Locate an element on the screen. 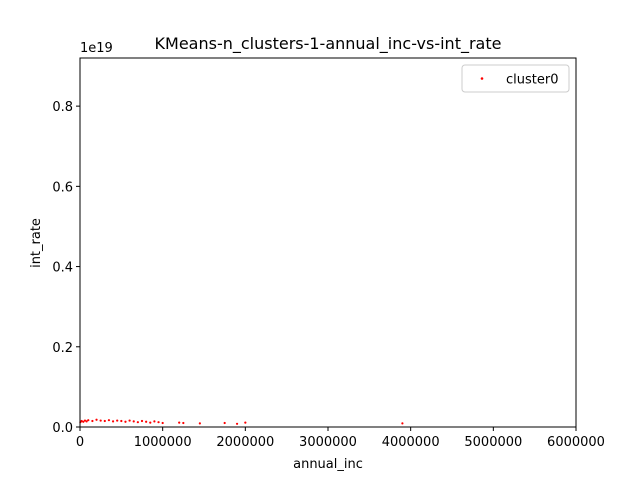  legend-label: cluster0 is located at coordinates (532, 80).